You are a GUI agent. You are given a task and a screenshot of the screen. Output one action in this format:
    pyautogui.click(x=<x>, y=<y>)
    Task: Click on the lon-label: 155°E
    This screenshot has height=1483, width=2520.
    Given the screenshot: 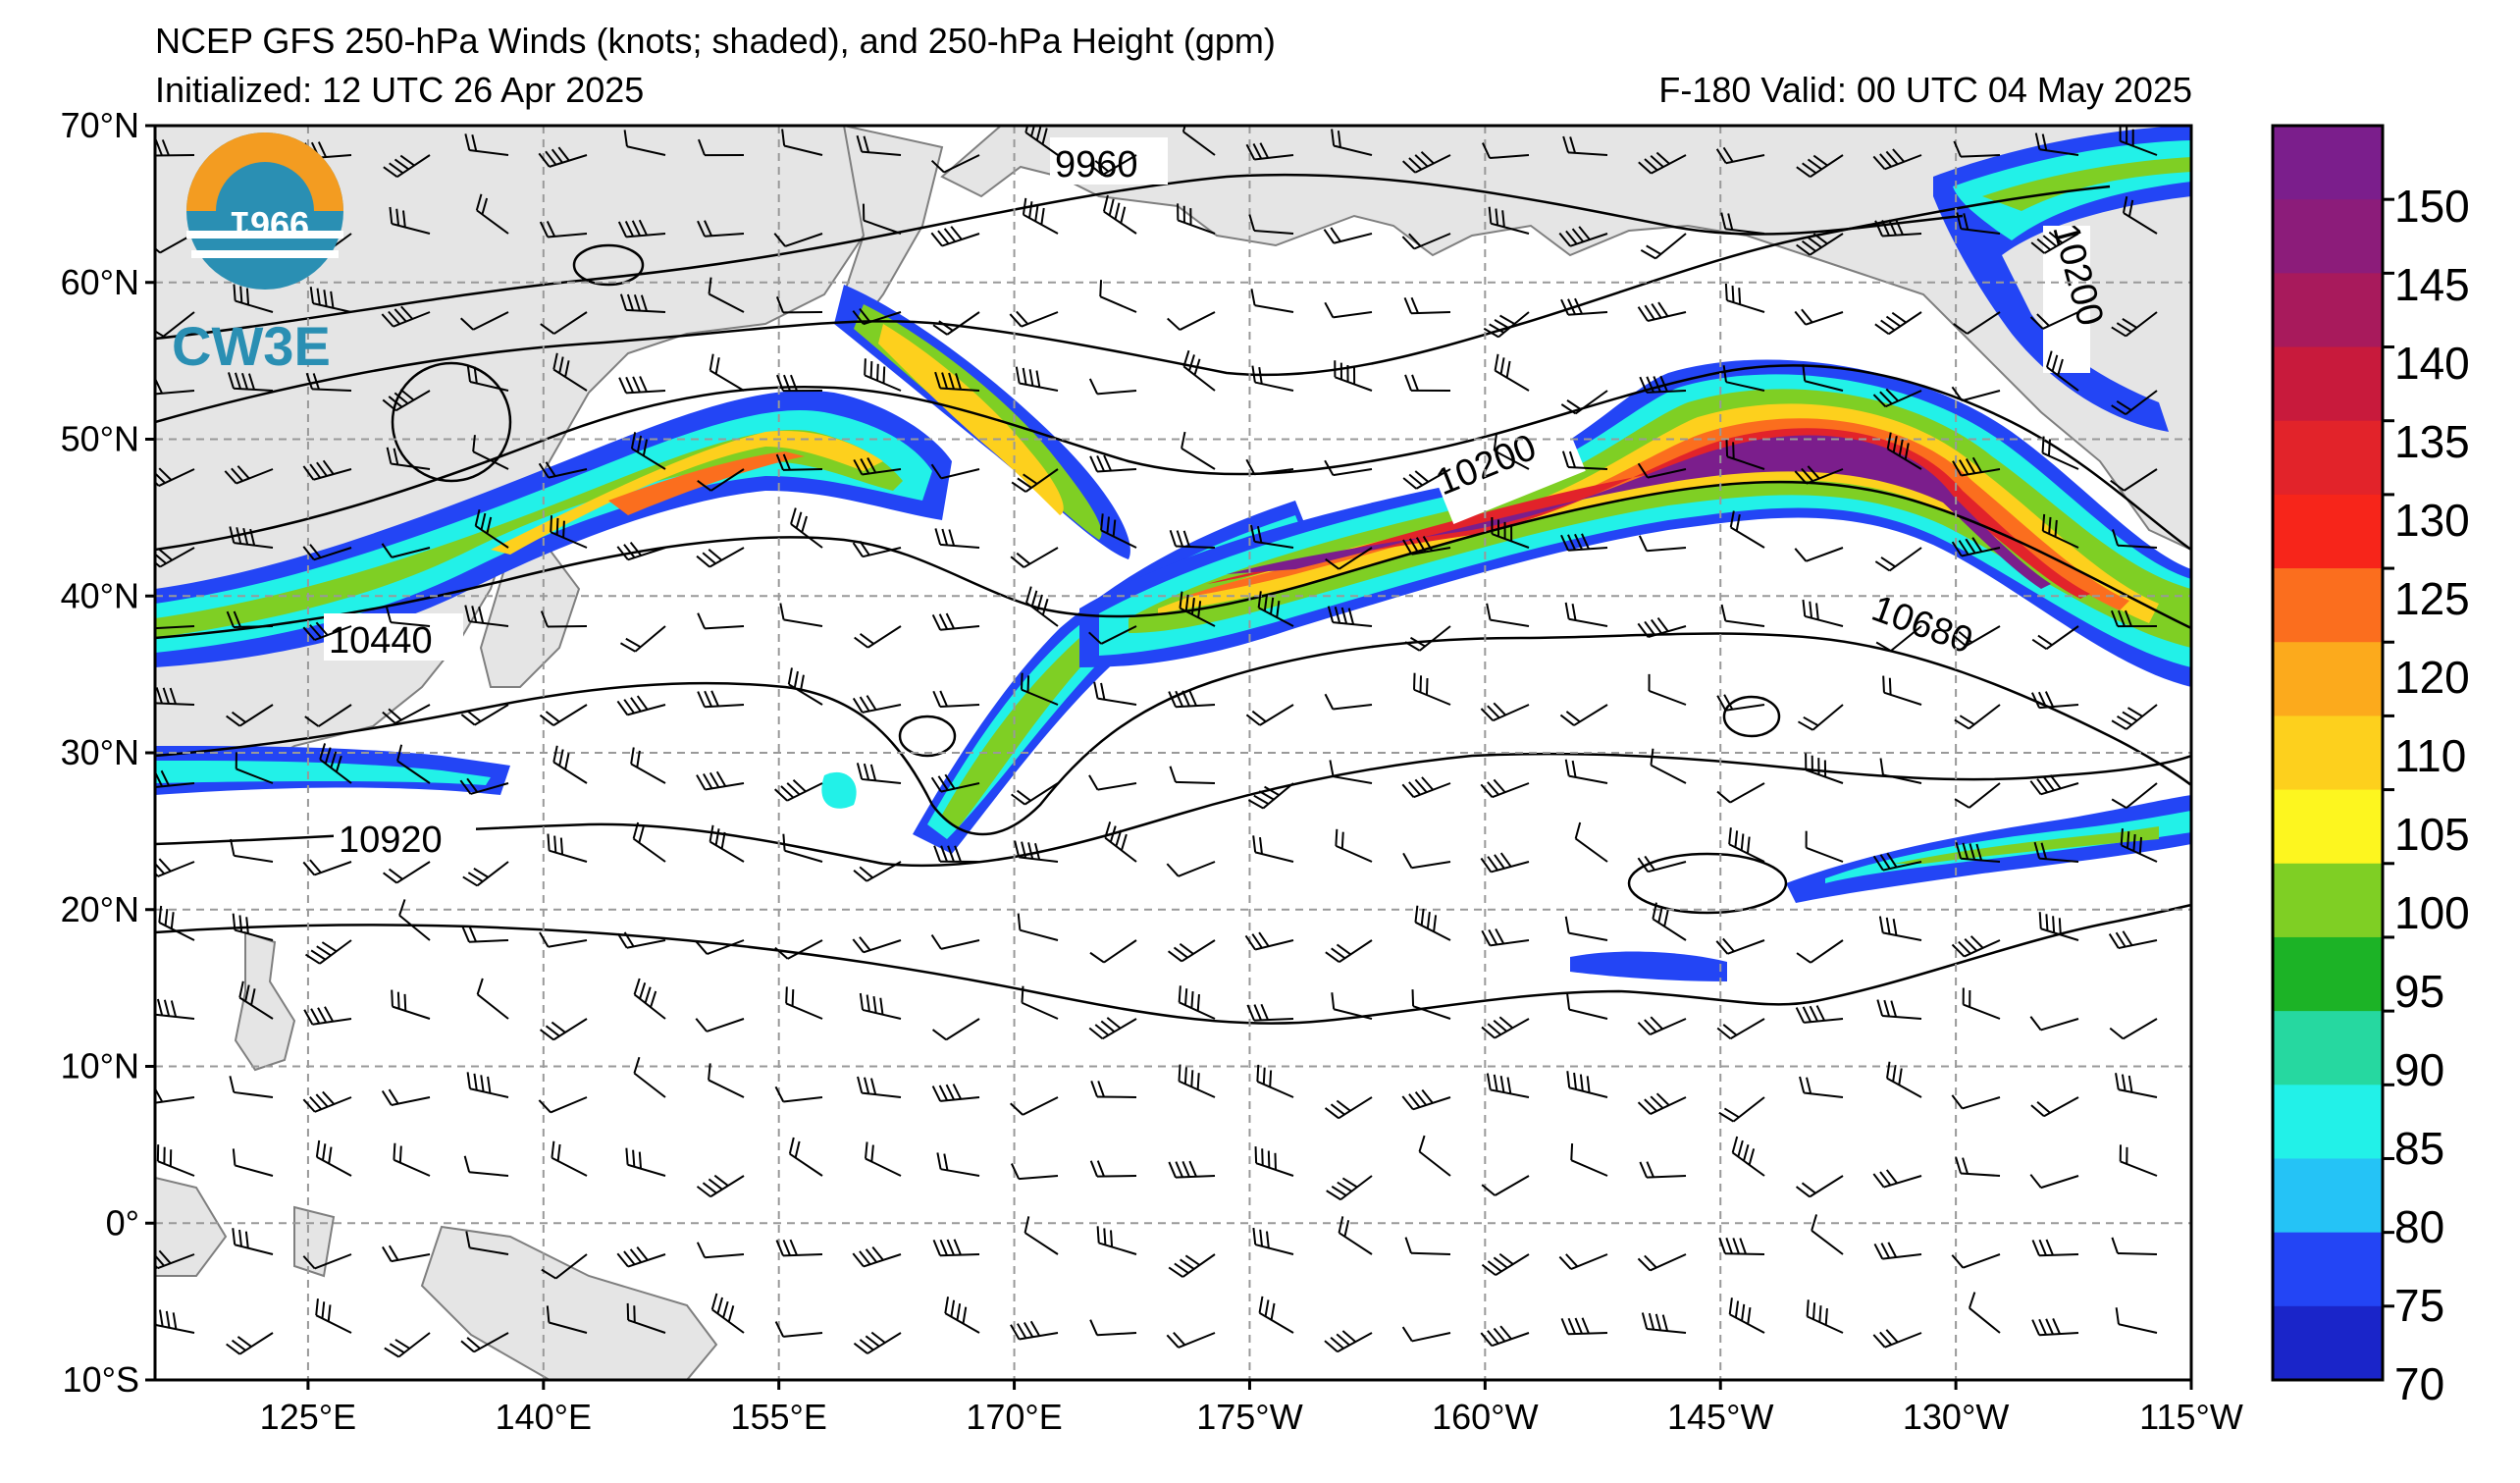 What is the action you would take?
    pyautogui.click(x=778, y=1417)
    